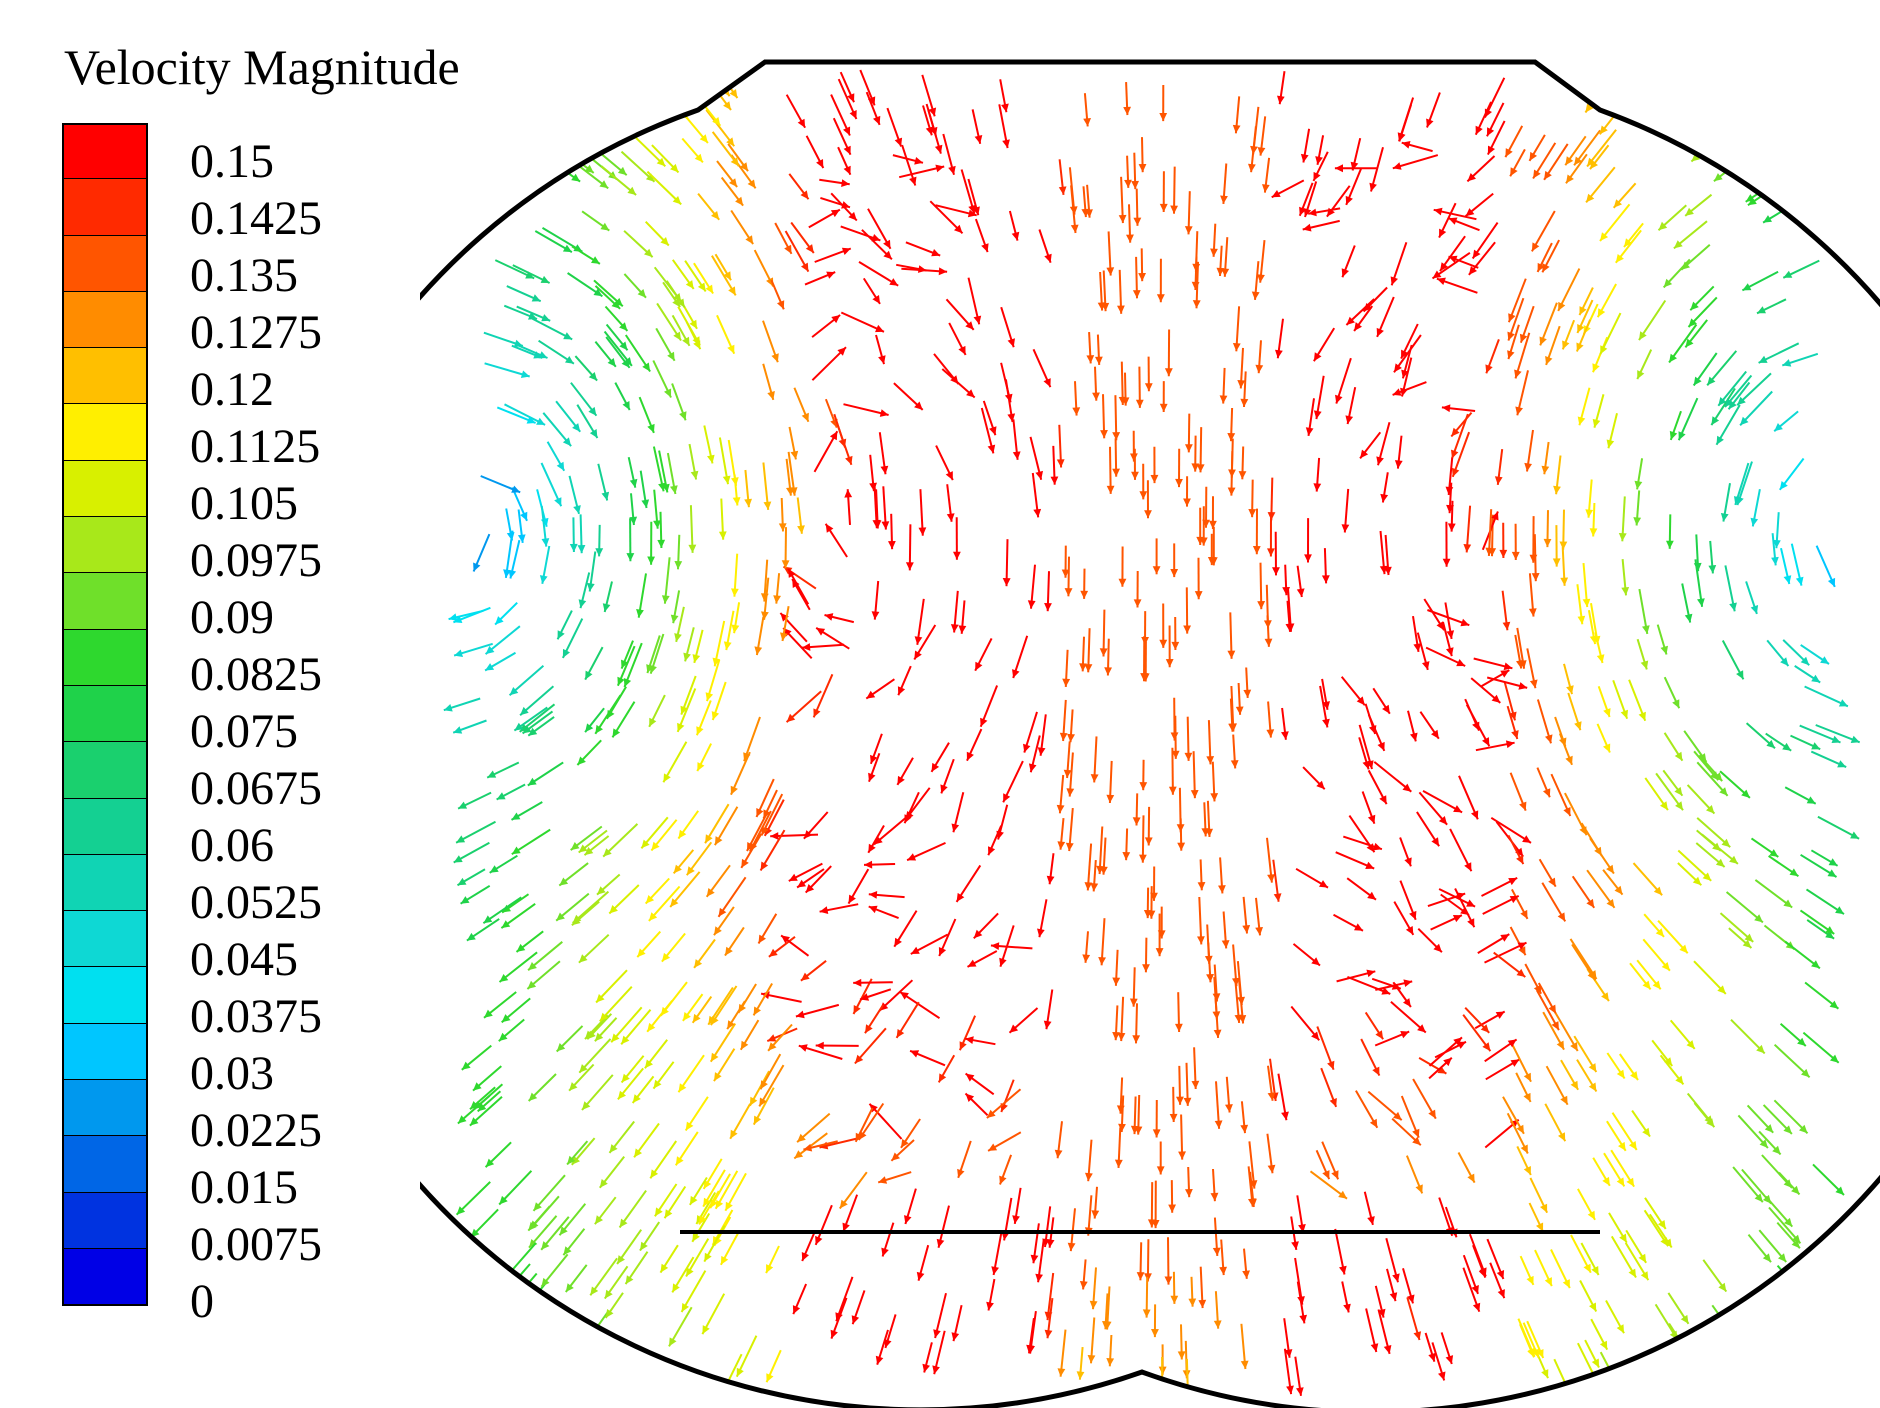 This screenshot has width=1880, height=1408. Describe the element at coordinates (256, 1130) in the screenshot. I see `colorbar-tick-label: 0.0225` at that location.